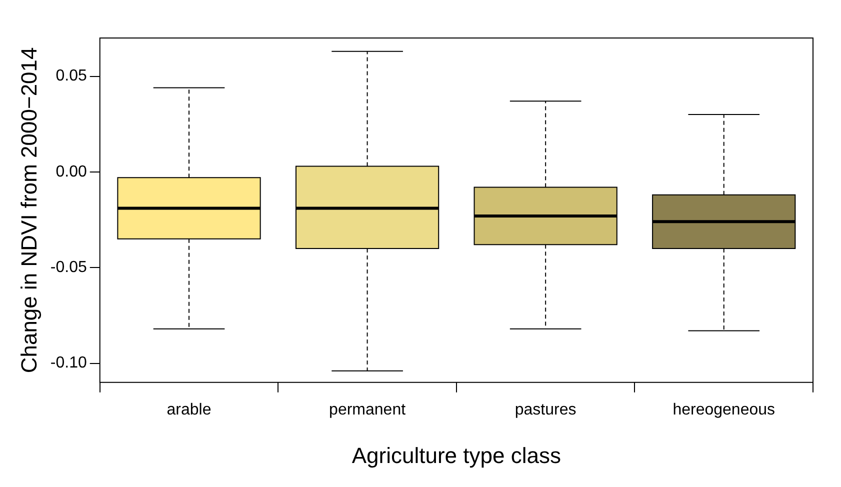 The height and width of the screenshot is (487, 841). Describe the element at coordinates (545, 409) in the screenshot. I see `x-tick-label: pastures` at that location.